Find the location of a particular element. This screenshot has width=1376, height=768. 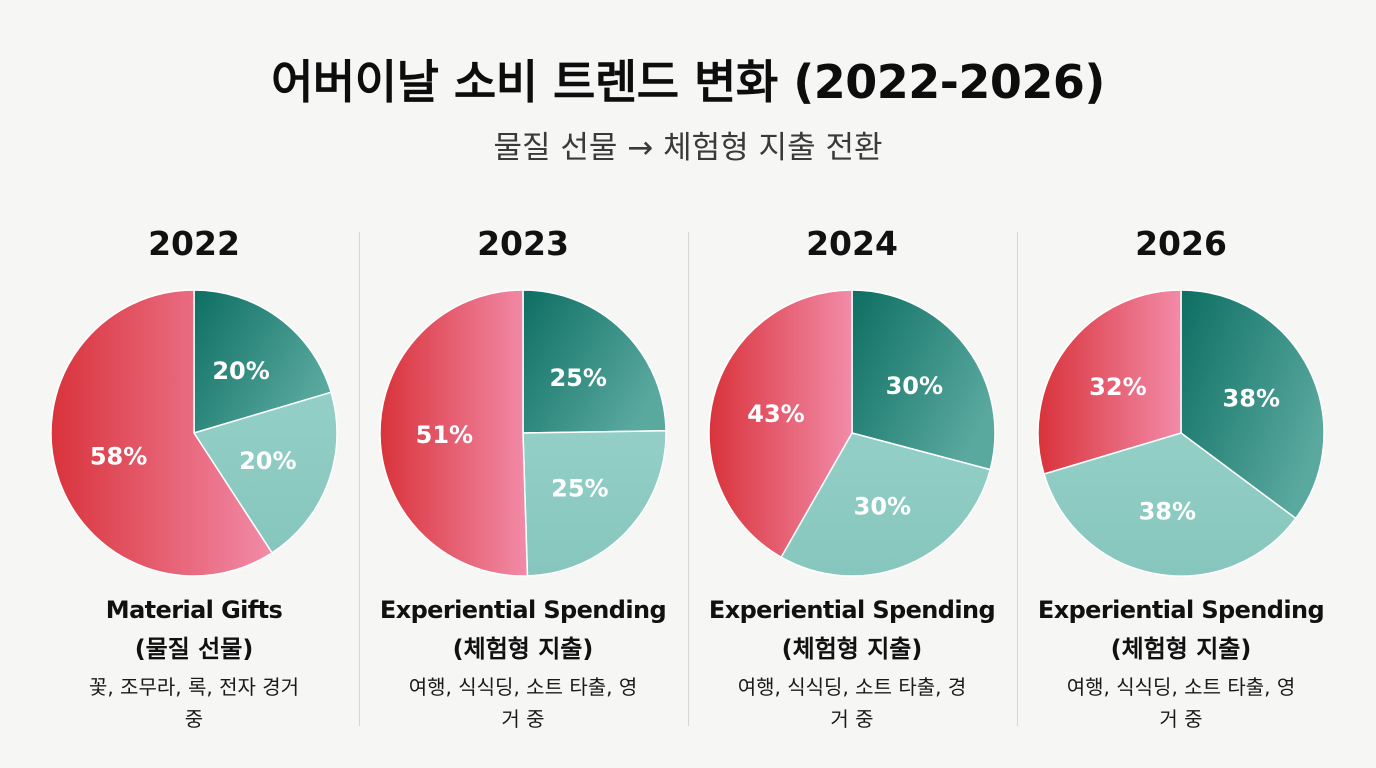

chart-year-title: 2026 is located at coordinates (1181, 243).